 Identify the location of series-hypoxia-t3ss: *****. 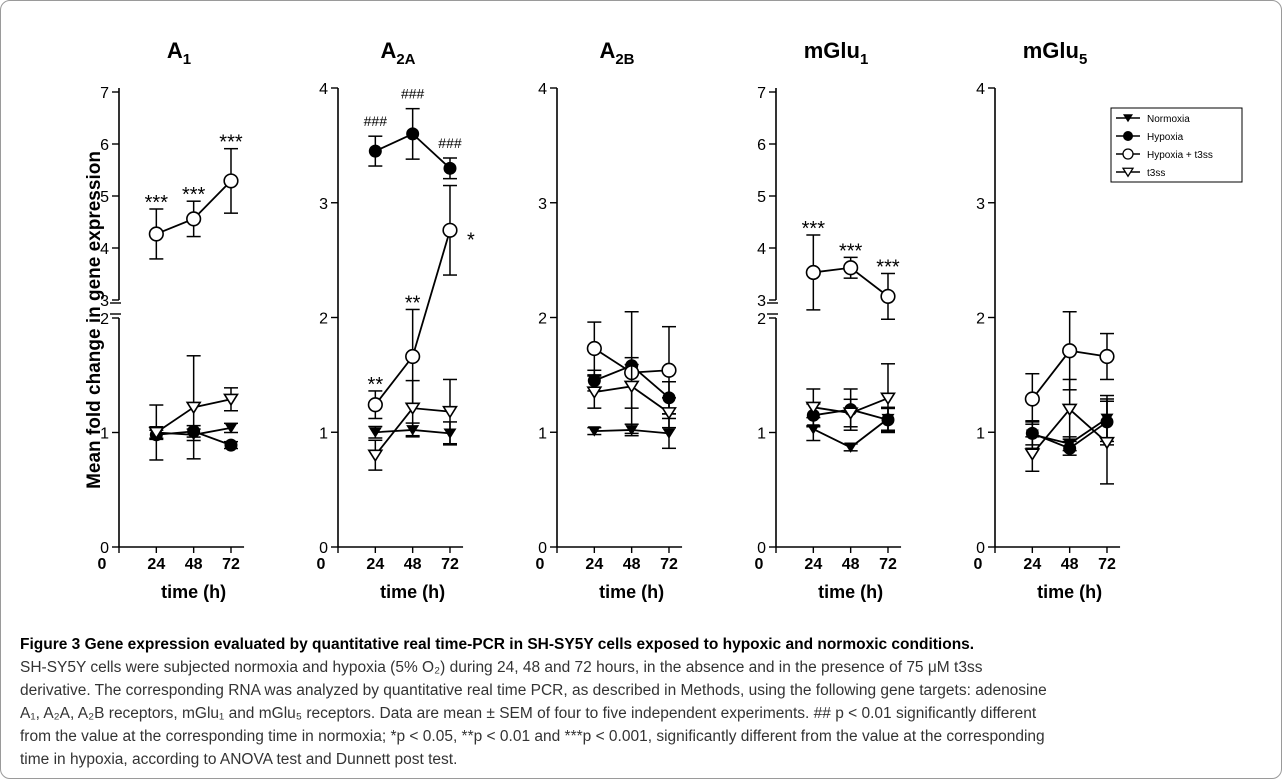
(421, 302).